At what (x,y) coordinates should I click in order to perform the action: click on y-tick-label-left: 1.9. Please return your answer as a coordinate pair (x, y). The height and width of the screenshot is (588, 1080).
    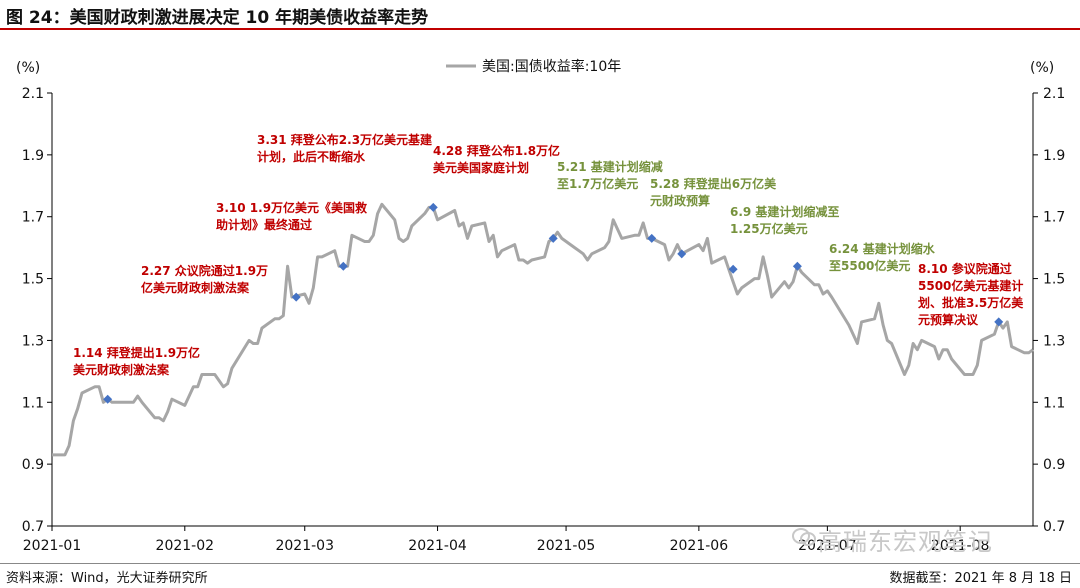
    Looking at the image, I should click on (33, 156).